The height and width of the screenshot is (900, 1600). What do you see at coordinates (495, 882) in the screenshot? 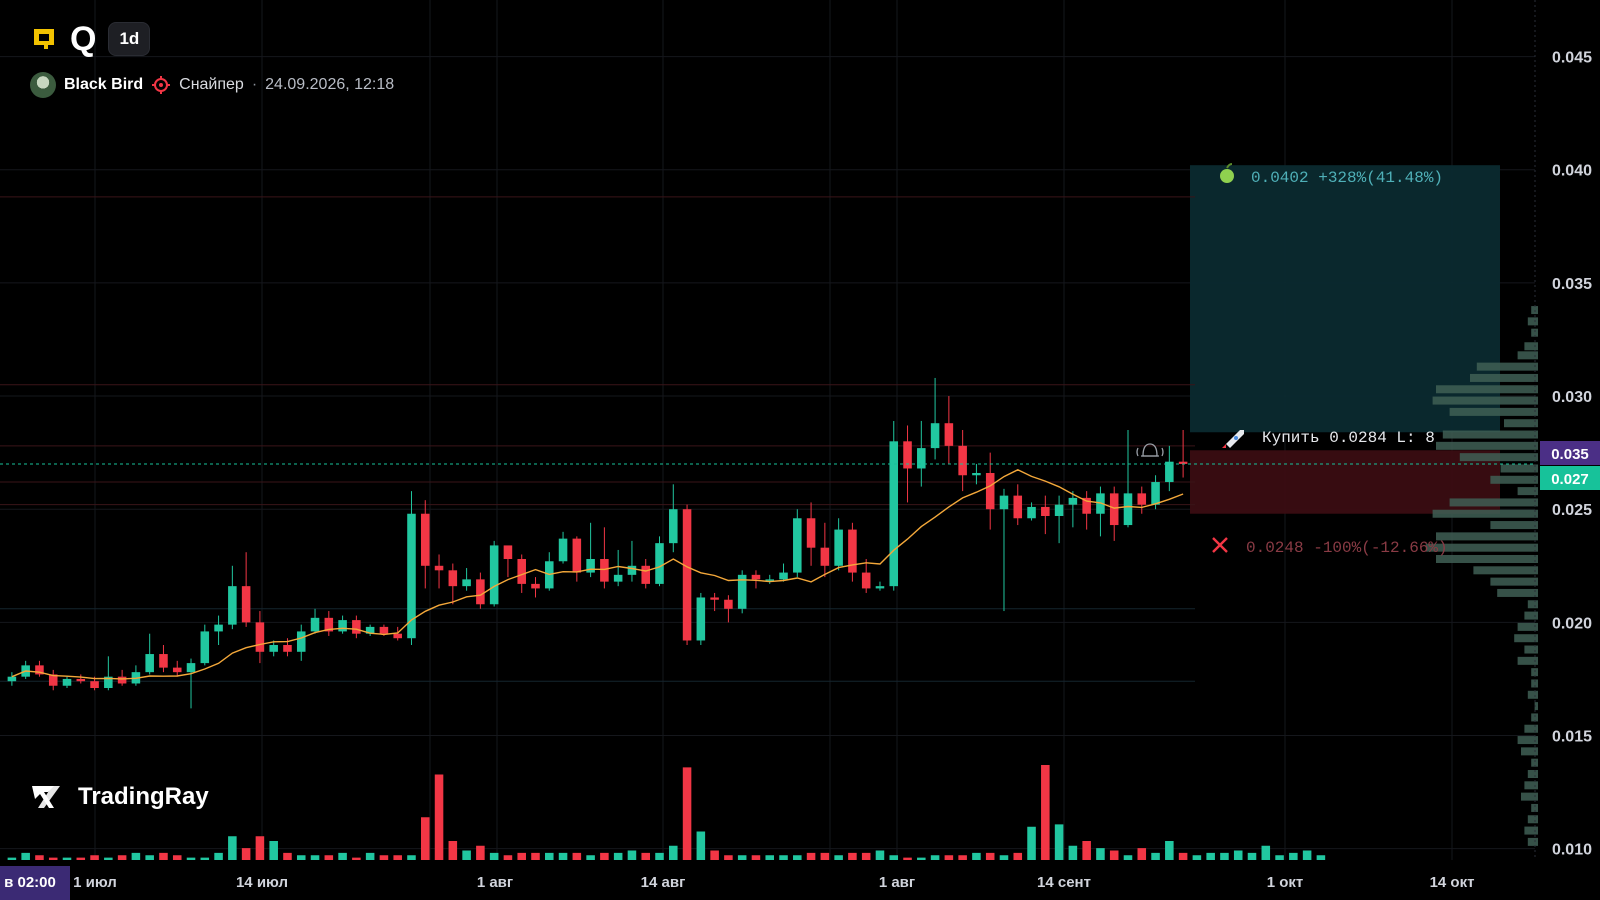
I see `time-axis-label: 1 авг` at bounding box center [495, 882].